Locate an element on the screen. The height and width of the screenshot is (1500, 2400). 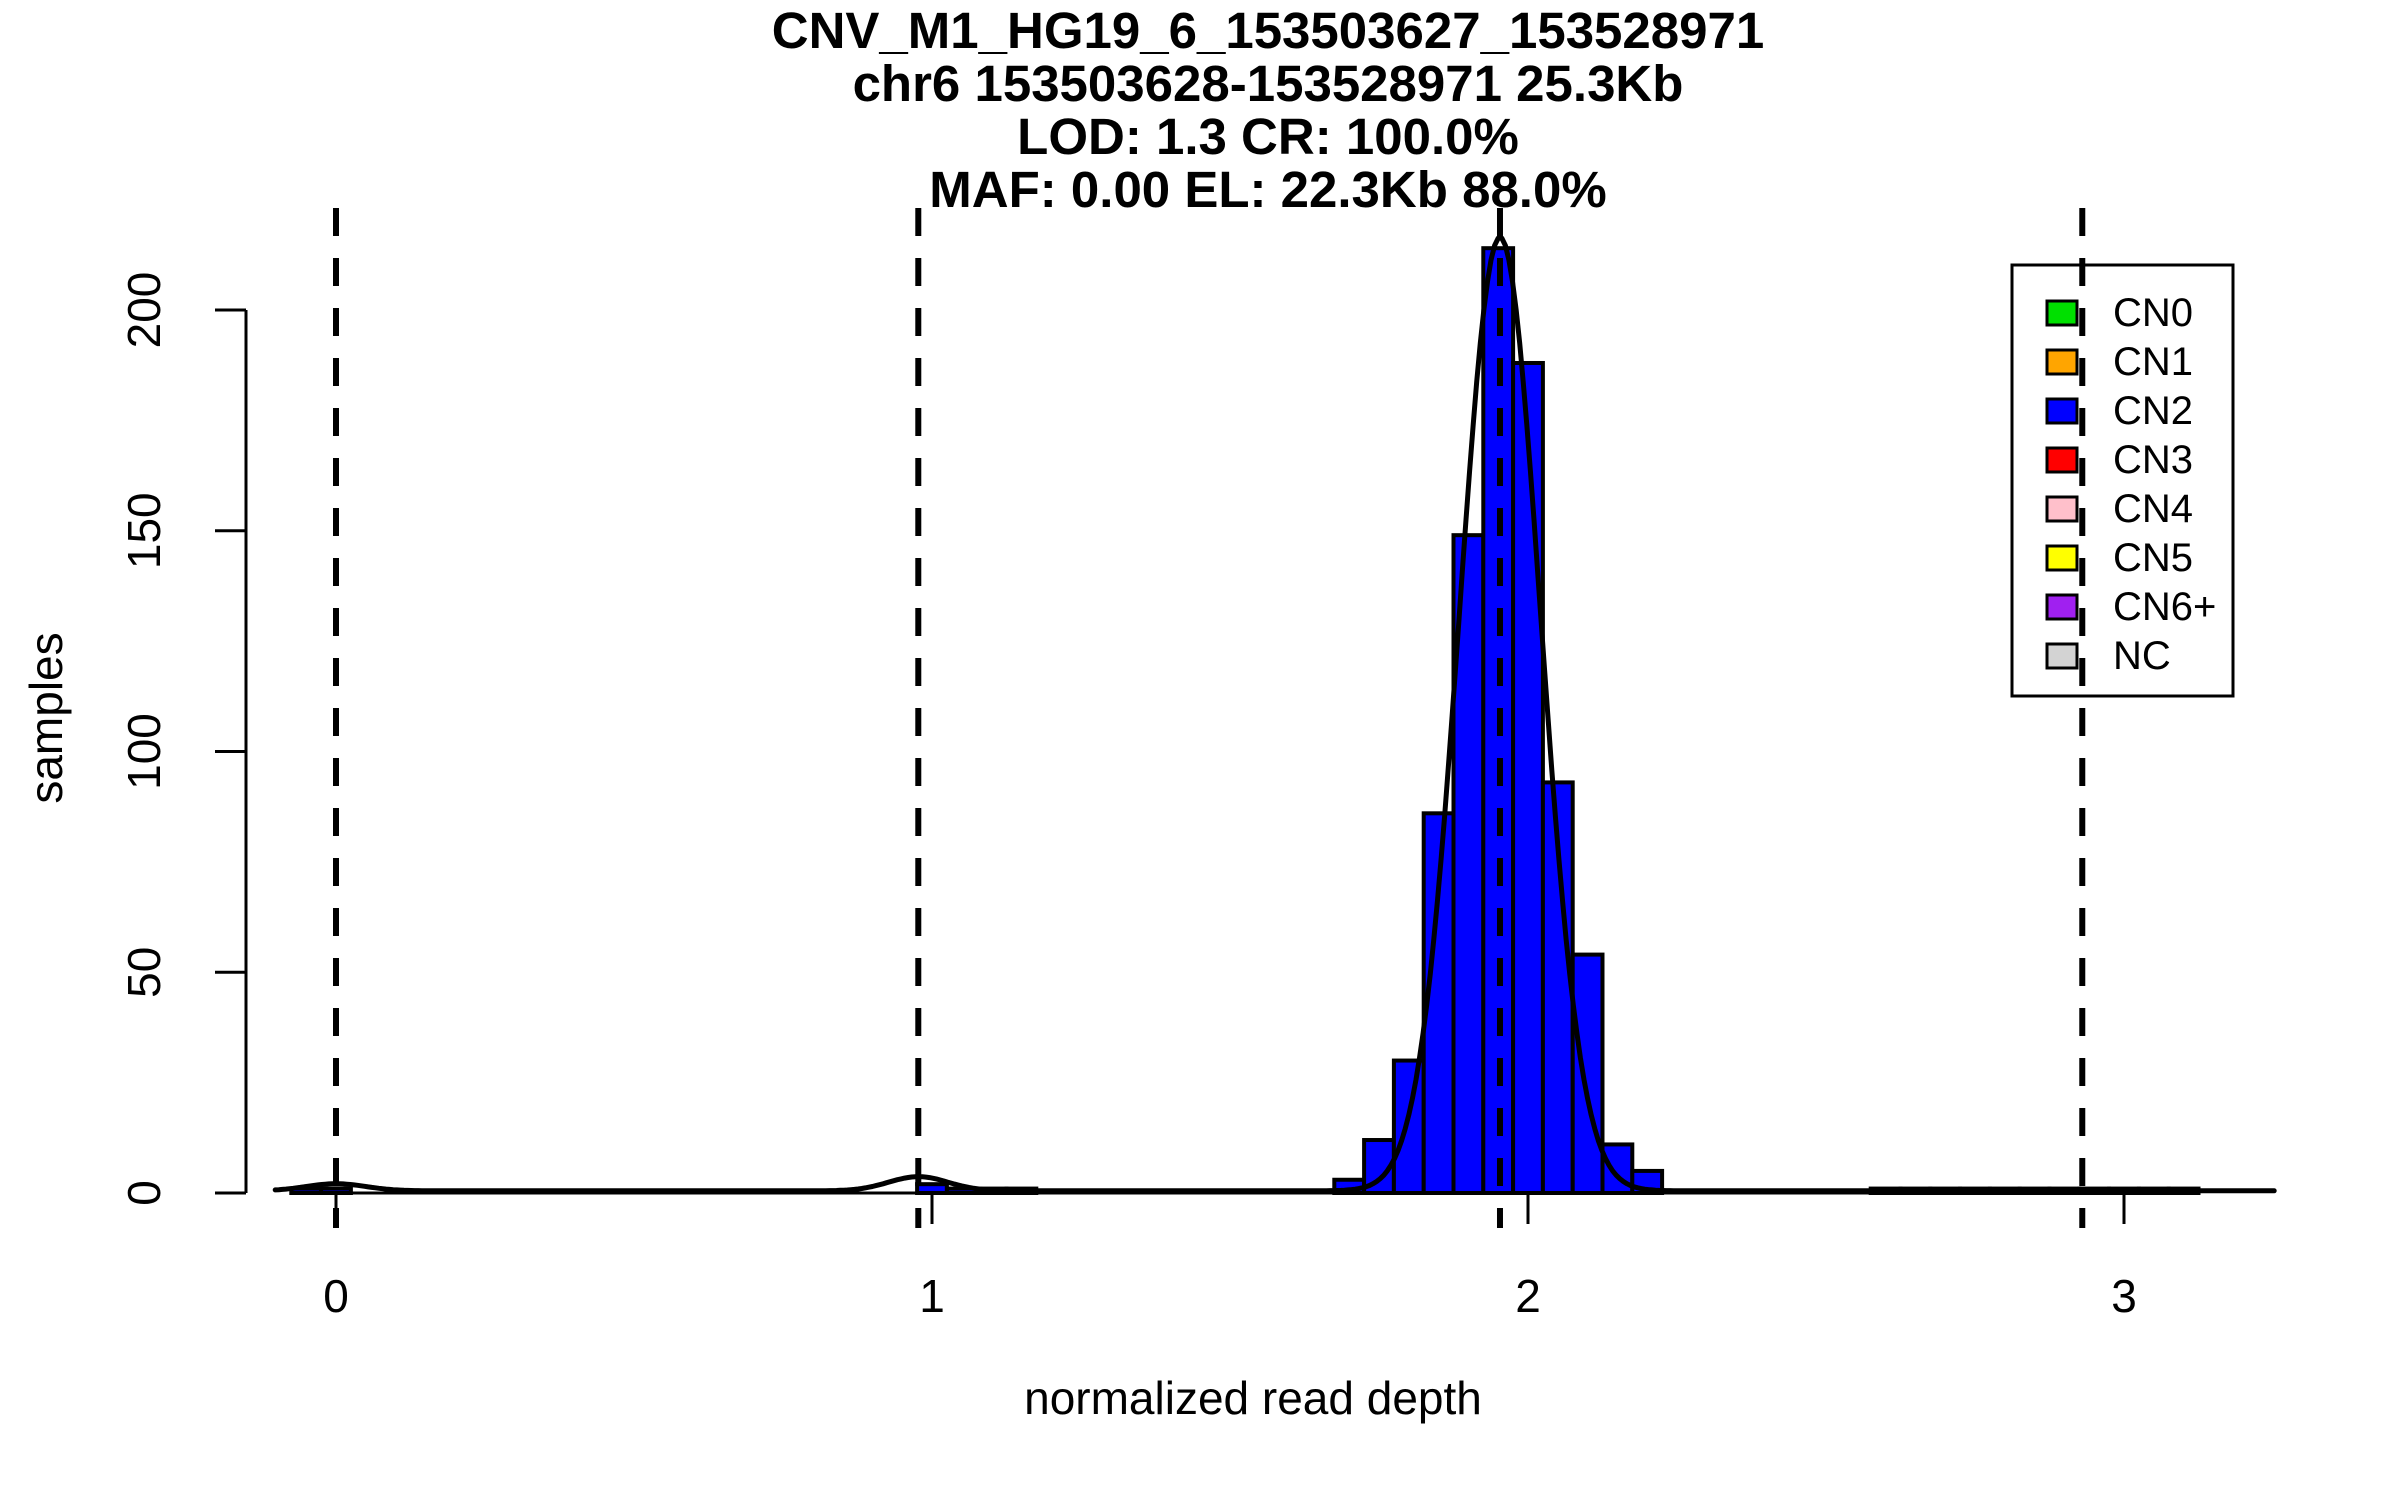
plot-title-line3: LOD: 1.3 CR: 100.0% is located at coordinates (1268, 136).